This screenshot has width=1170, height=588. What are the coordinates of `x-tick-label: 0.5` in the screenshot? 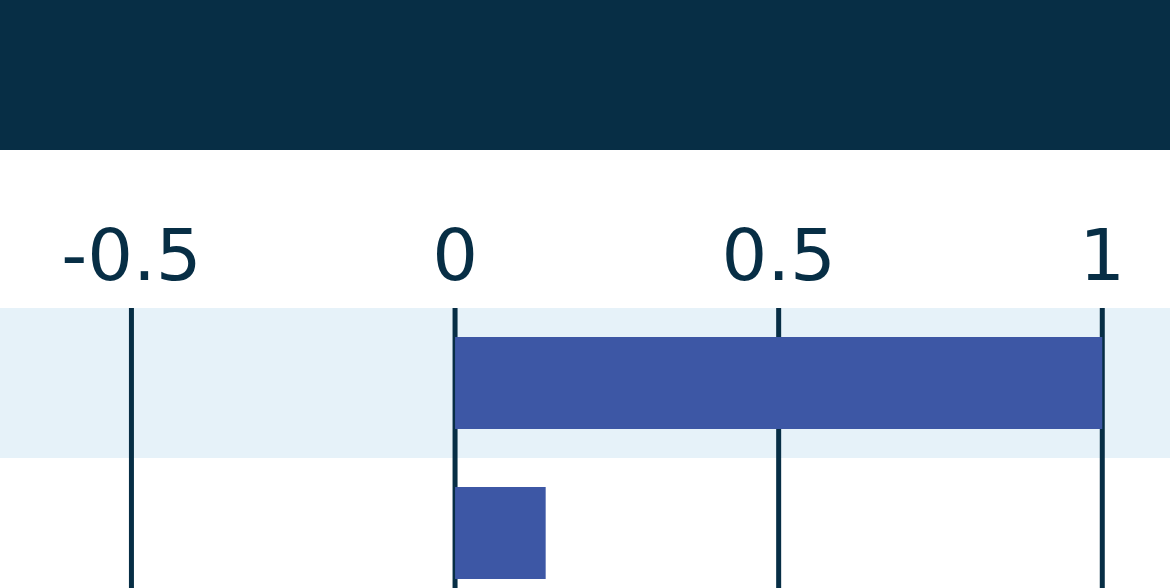 It's located at (778, 255).